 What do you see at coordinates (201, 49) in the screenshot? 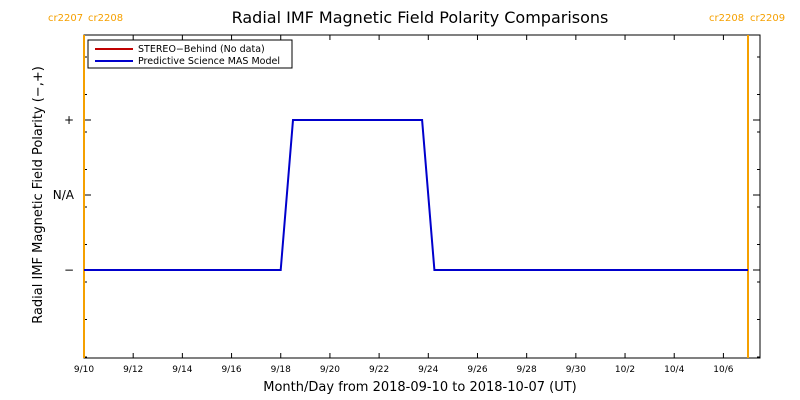
I see `legend-label-stereo: STEREO−Behind (No data)` at bounding box center [201, 49].